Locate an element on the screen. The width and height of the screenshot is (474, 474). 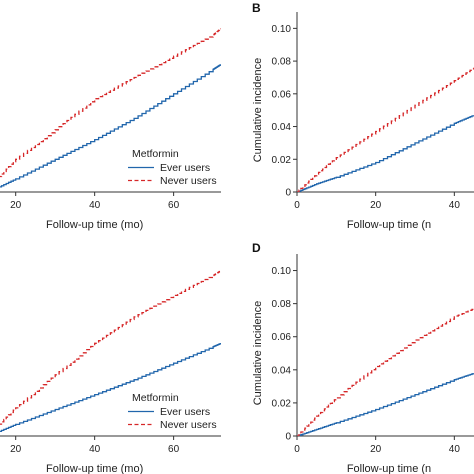
panel-a-legend-title: Metformin is located at coordinates (155, 154).